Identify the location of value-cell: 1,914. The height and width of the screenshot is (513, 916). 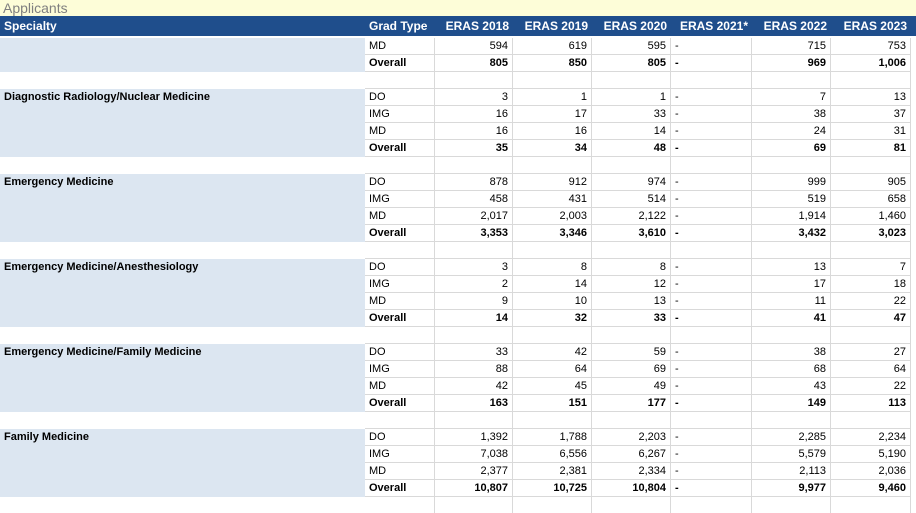
(791, 216).